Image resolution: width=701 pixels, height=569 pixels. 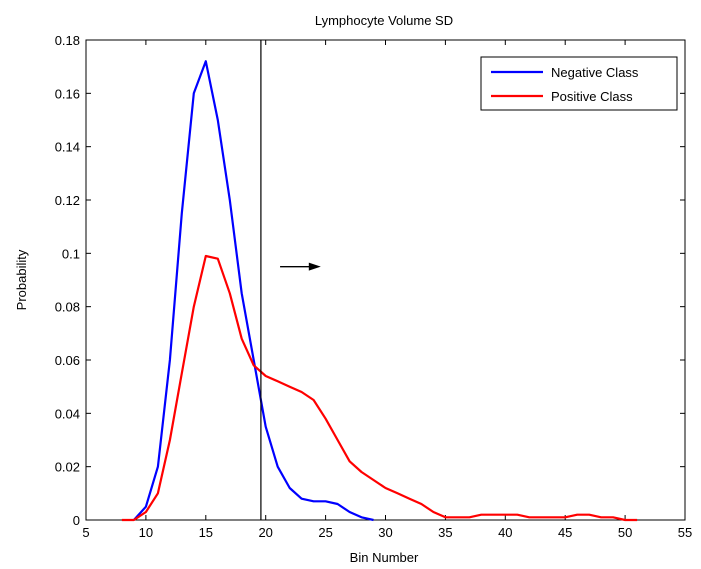 What do you see at coordinates (206, 532) in the screenshot?
I see `x-tick-label: 15` at bounding box center [206, 532].